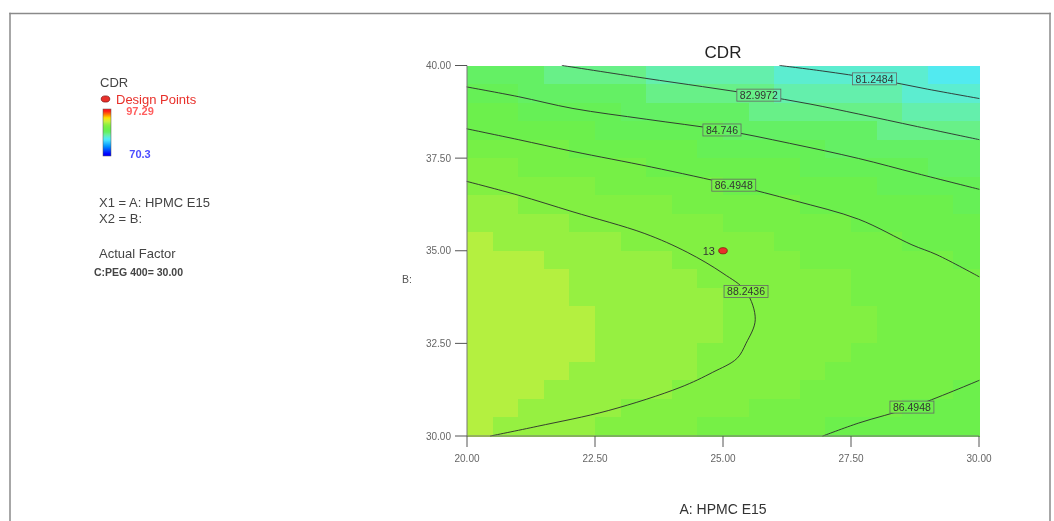 The height and width of the screenshot is (521, 1054). I want to click on text: Actual Factor, so click(138, 253).